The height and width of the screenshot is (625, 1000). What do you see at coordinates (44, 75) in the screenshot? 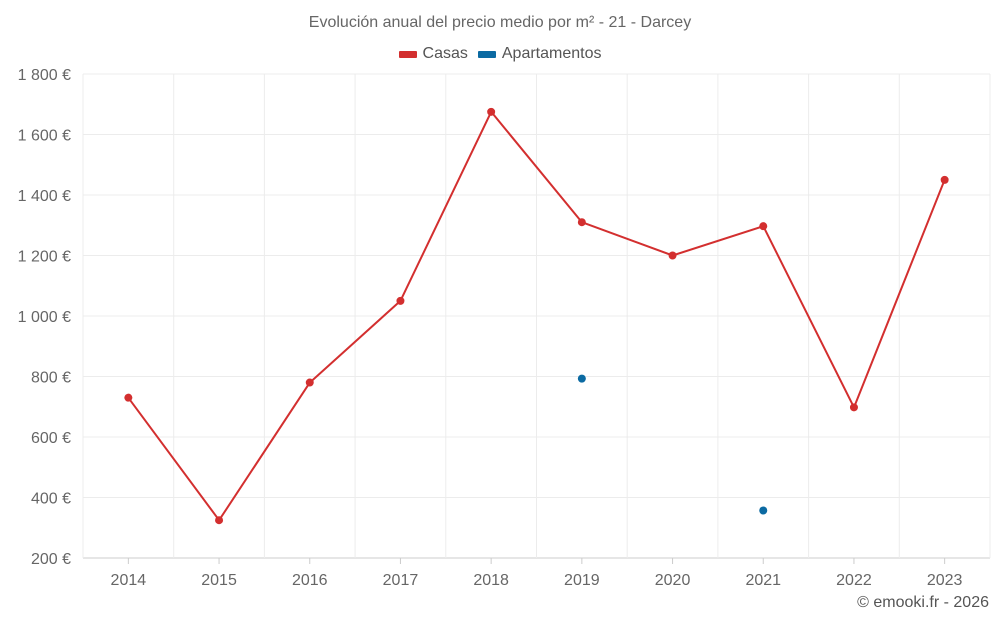
I see `y-tick-label: 1 800 €` at bounding box center [44, 75].